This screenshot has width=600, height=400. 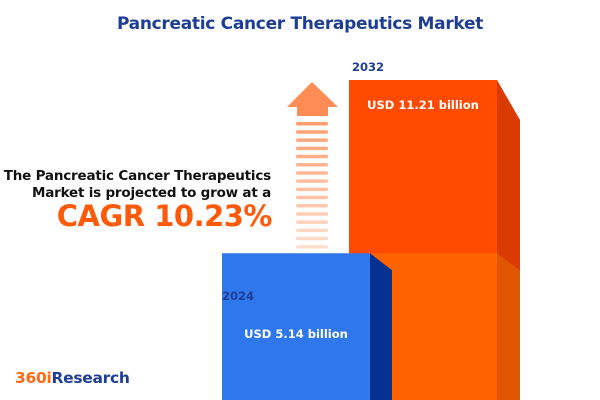 What do you see at coordinates (164, 216) in the screenshot?
I see `cagr-value: CAGR 10.23%` at bounding box center [164, 216].